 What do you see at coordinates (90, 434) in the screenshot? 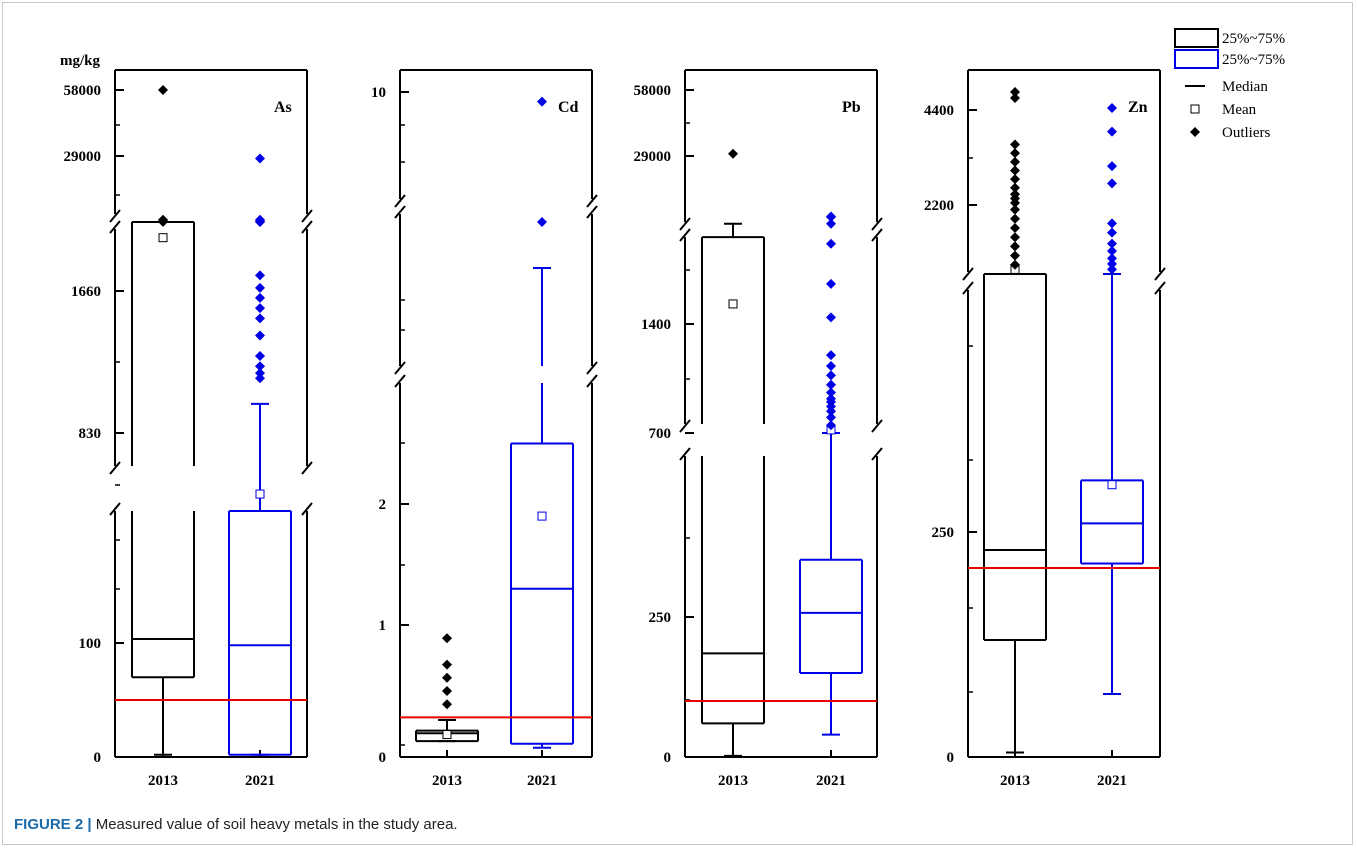
I see `y-tick-label: 830` at bounding box center [90, 434].